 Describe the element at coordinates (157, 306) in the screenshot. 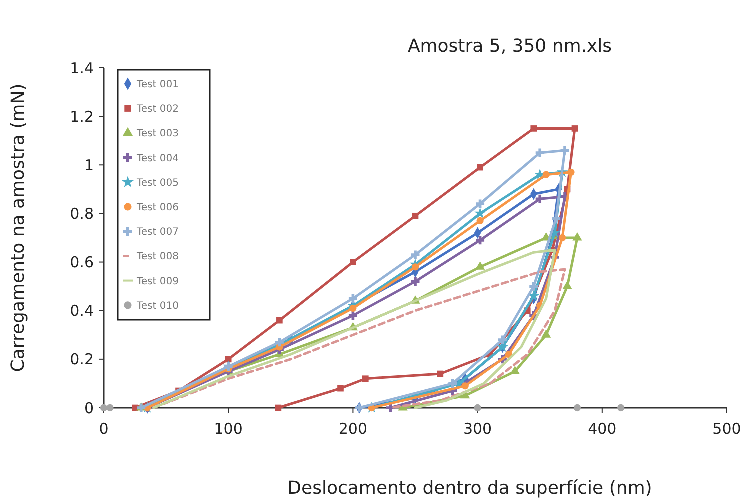

I see `legend-label: Test 010` at that location.